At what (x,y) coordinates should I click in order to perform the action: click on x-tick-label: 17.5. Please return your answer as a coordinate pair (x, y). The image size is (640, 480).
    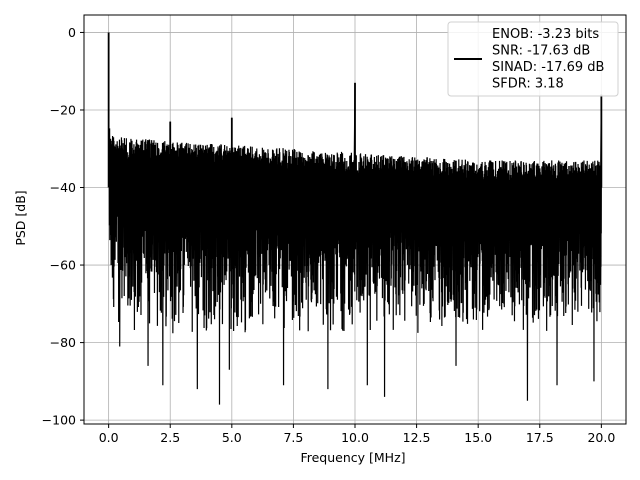
    Looking at the image, I should click on (540, 437).